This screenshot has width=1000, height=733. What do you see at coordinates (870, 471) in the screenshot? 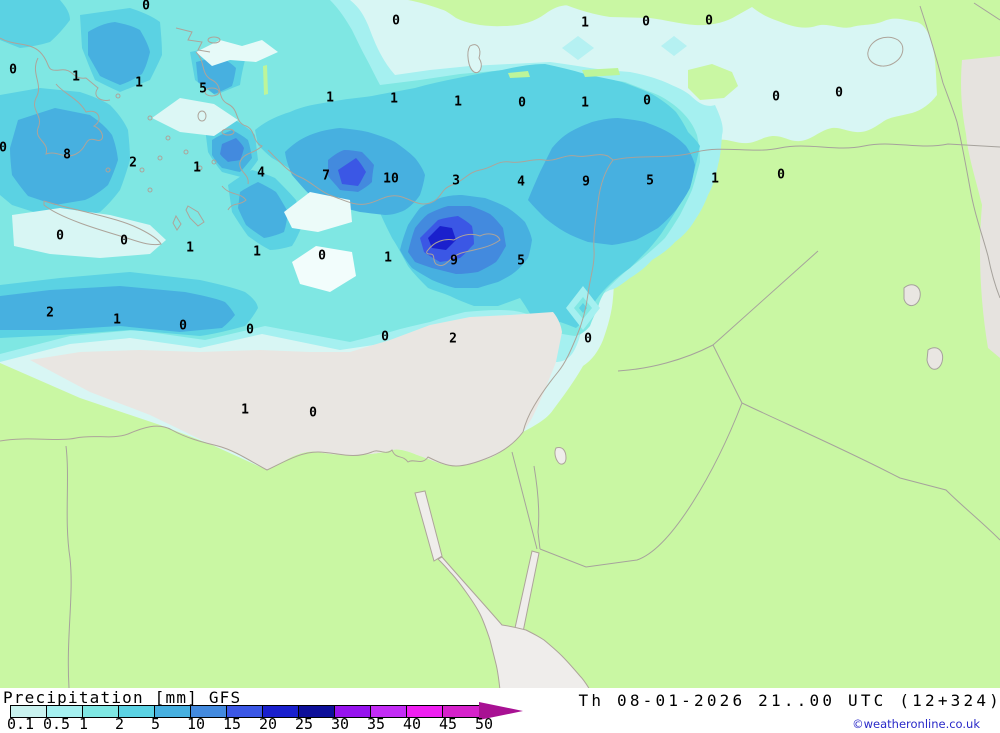
I see `border-iraq-saudi` at bounding box center [870, 471].